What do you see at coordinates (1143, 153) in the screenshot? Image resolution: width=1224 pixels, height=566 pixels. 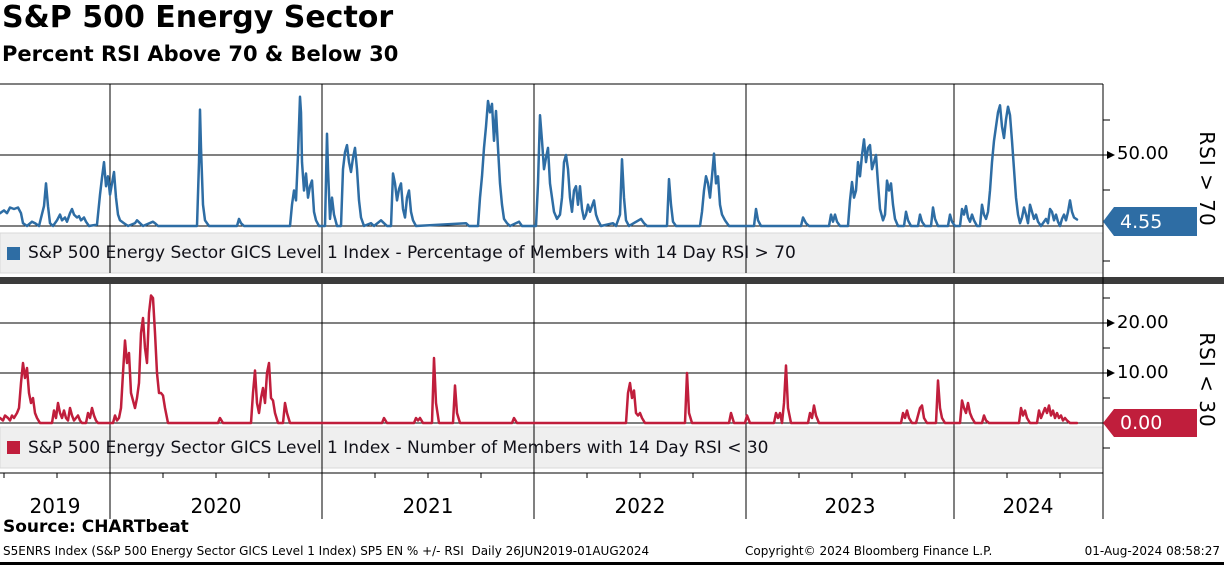 I see `ytick-50: 50.00` at bounding box center [1143, 153].